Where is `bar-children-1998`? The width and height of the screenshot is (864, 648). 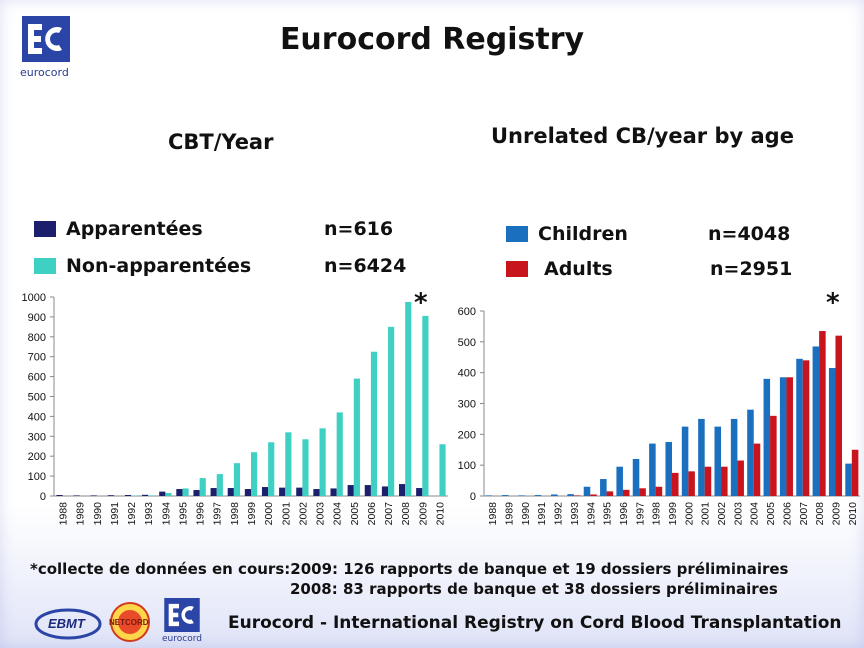
bar-children-1998 is located at coordinates (652, 469).